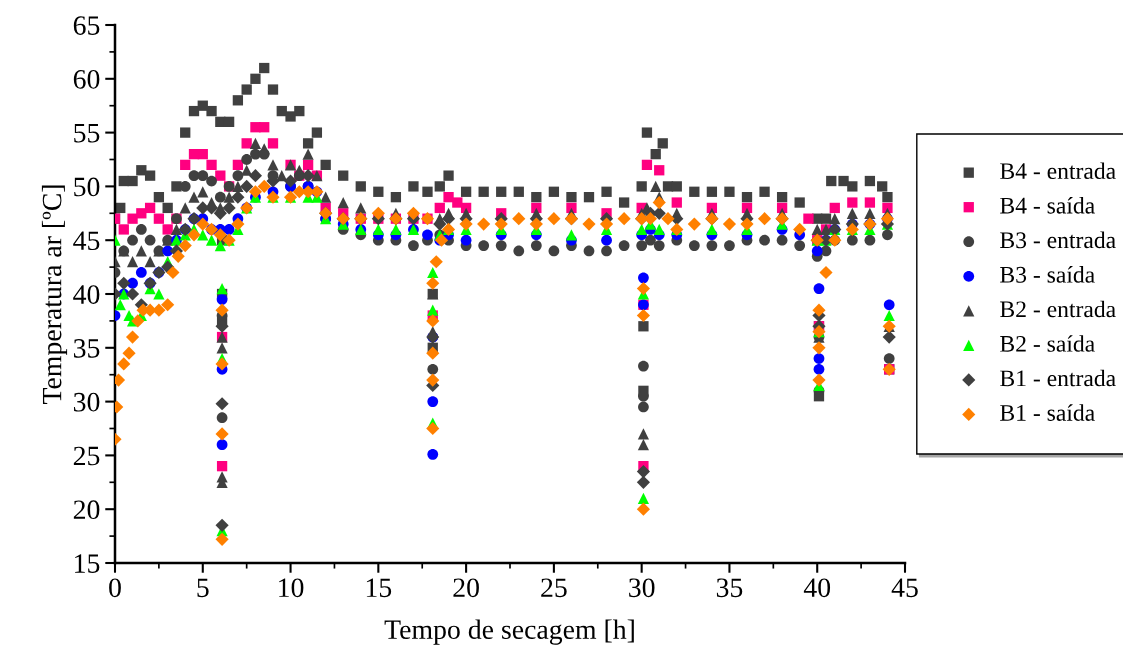 This screenshot has width=1123, height=662. I want to click on x-tick-label: 15, so click(379, 588).